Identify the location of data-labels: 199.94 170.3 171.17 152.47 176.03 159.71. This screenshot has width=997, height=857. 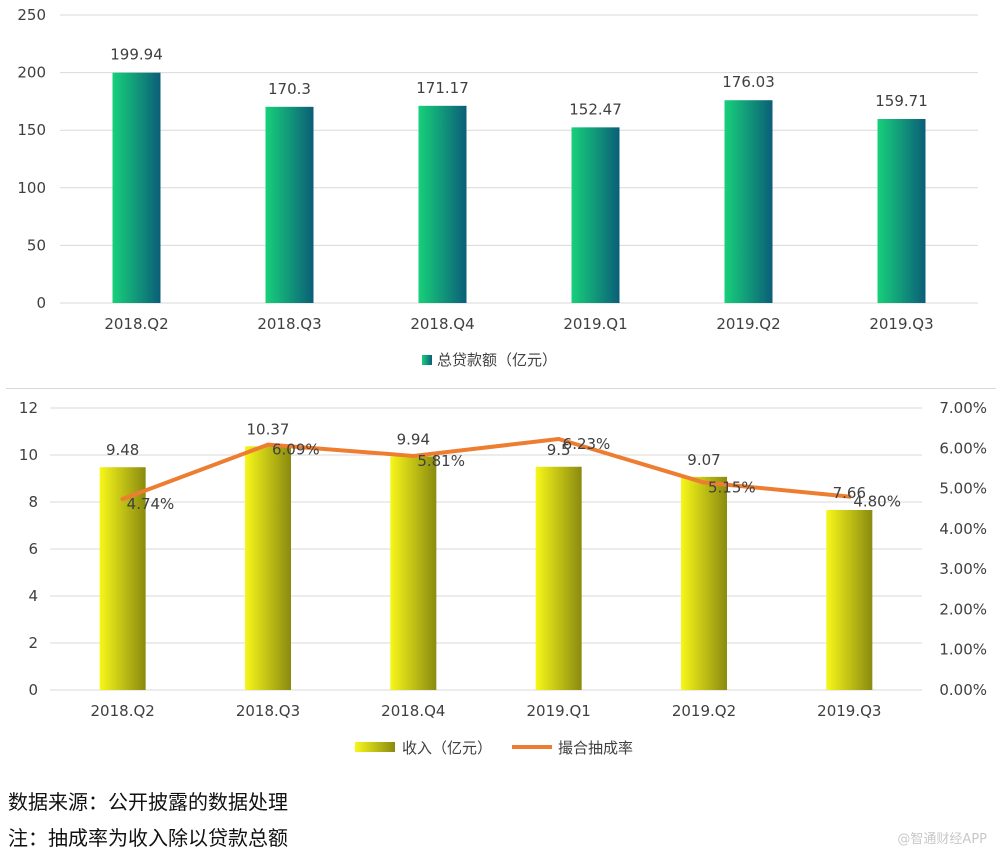
(519, 82).